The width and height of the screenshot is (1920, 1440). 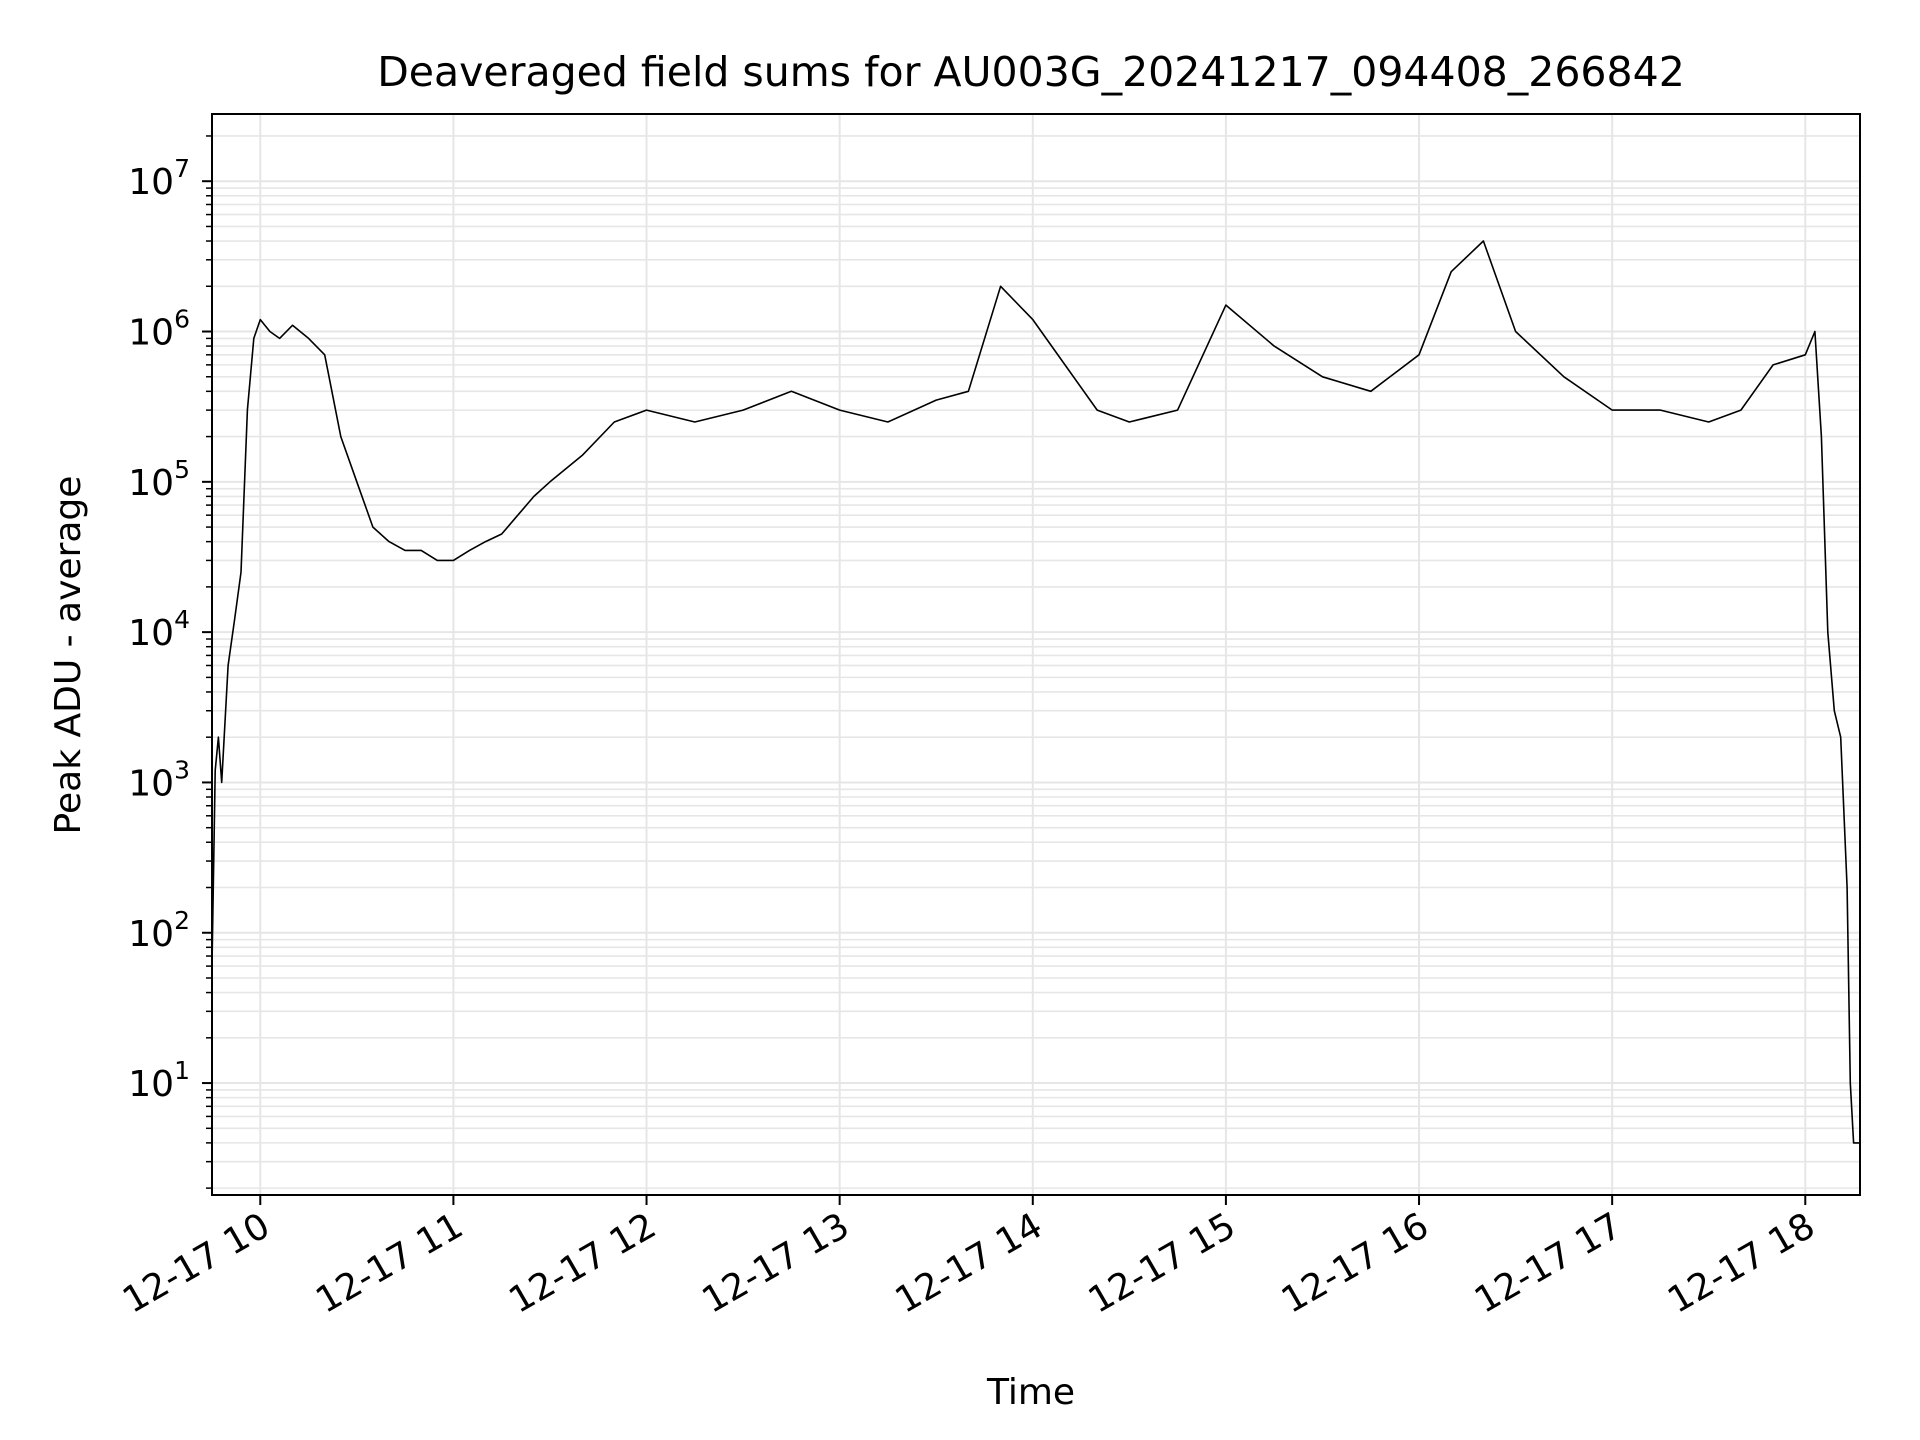 What do you see at coordinates (1030, 1392) in the screenshot?
I see `x-axis-label: Time` at bounding box center [1030, 1392].